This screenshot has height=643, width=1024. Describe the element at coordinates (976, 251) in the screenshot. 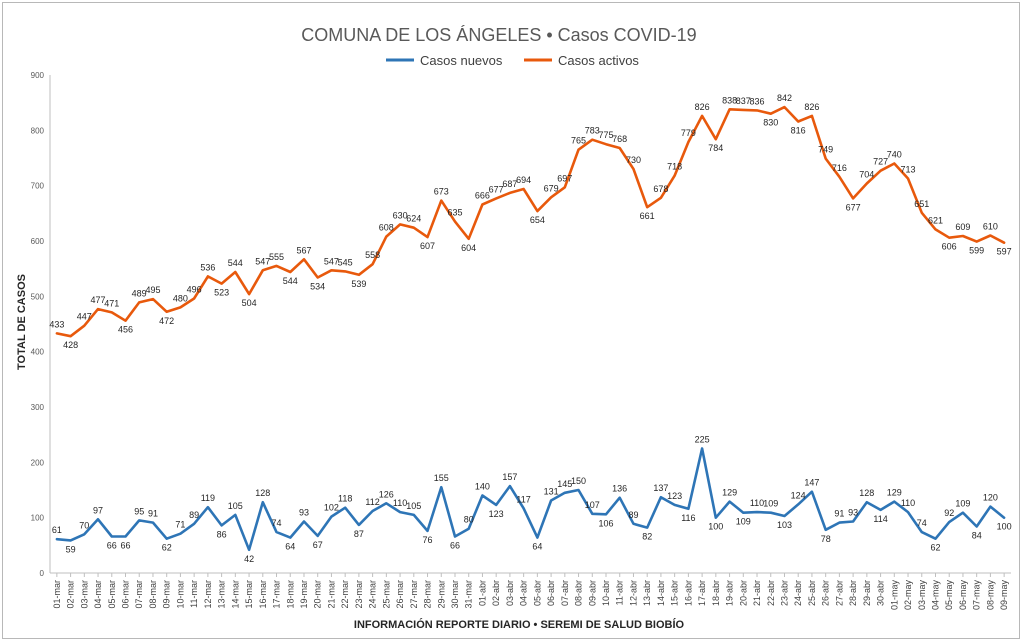

I see `data-label-casos-activos: 599` at that location.